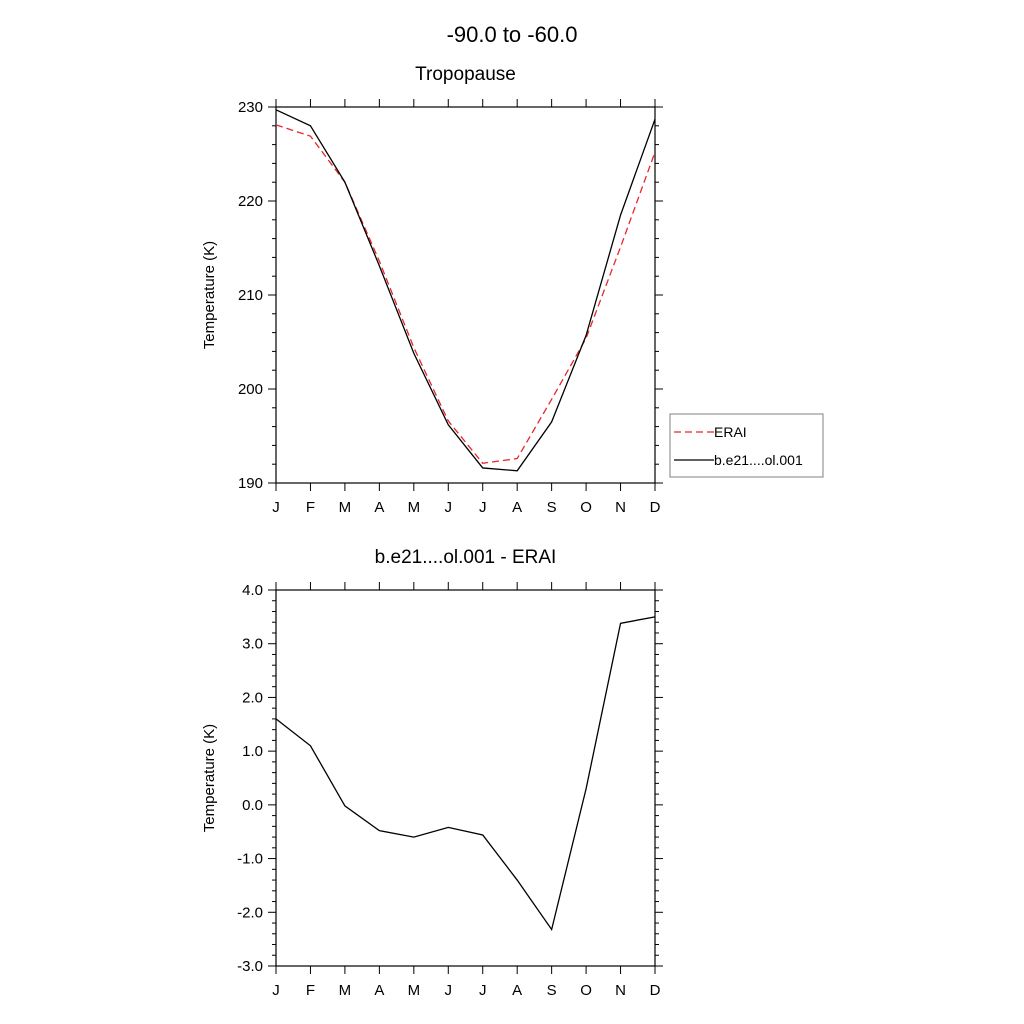 The height and width of the screenshot is (1024, 1024). I want to click on legend-label: b.e21....ol.001, so click(758, 460).